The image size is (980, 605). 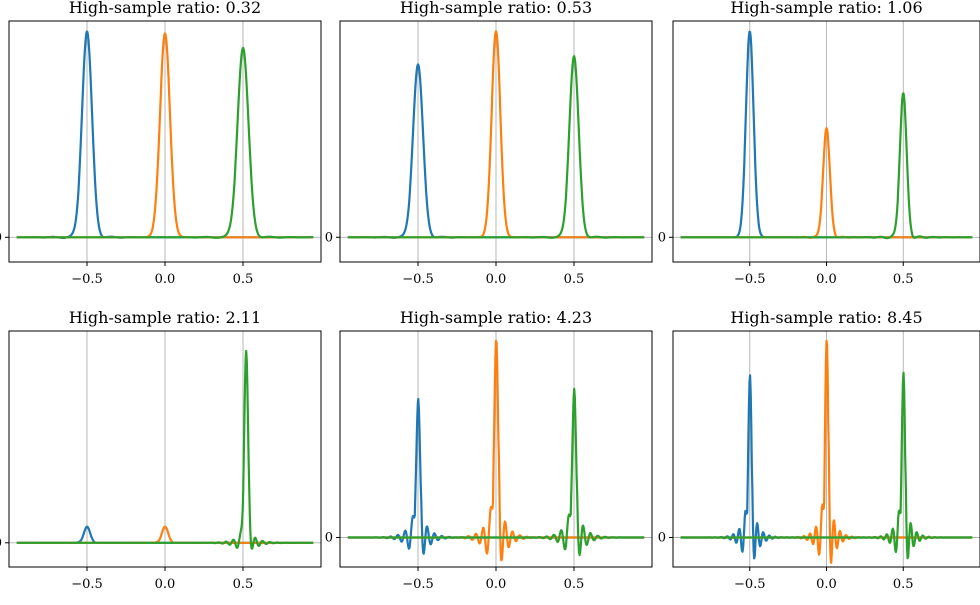 What do you see at coordinates (165, 8) in the screenshot?
I see `subplot-title: High-sample ratio: 0.32` at bounding box center [165, 8].